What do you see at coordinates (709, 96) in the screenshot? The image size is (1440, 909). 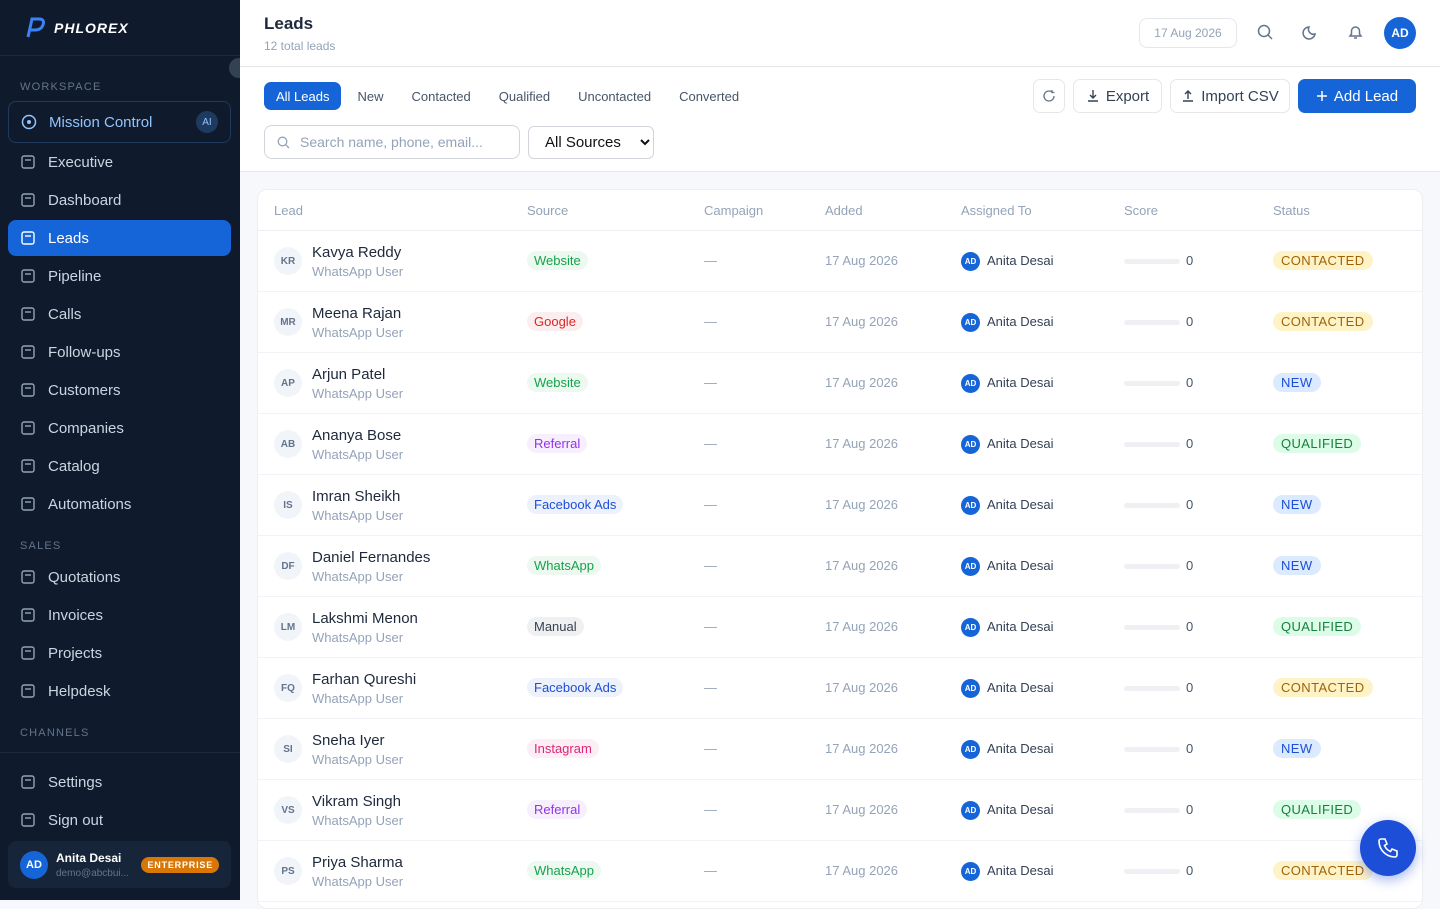 I see `tab: Converted` at bounding box center [709, 96].